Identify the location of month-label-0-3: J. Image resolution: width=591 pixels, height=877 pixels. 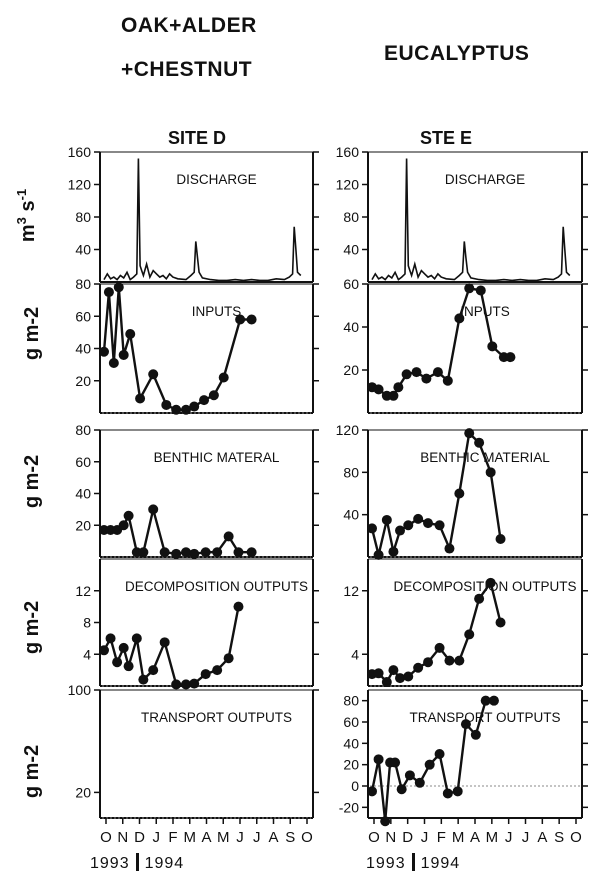
(157, 837).